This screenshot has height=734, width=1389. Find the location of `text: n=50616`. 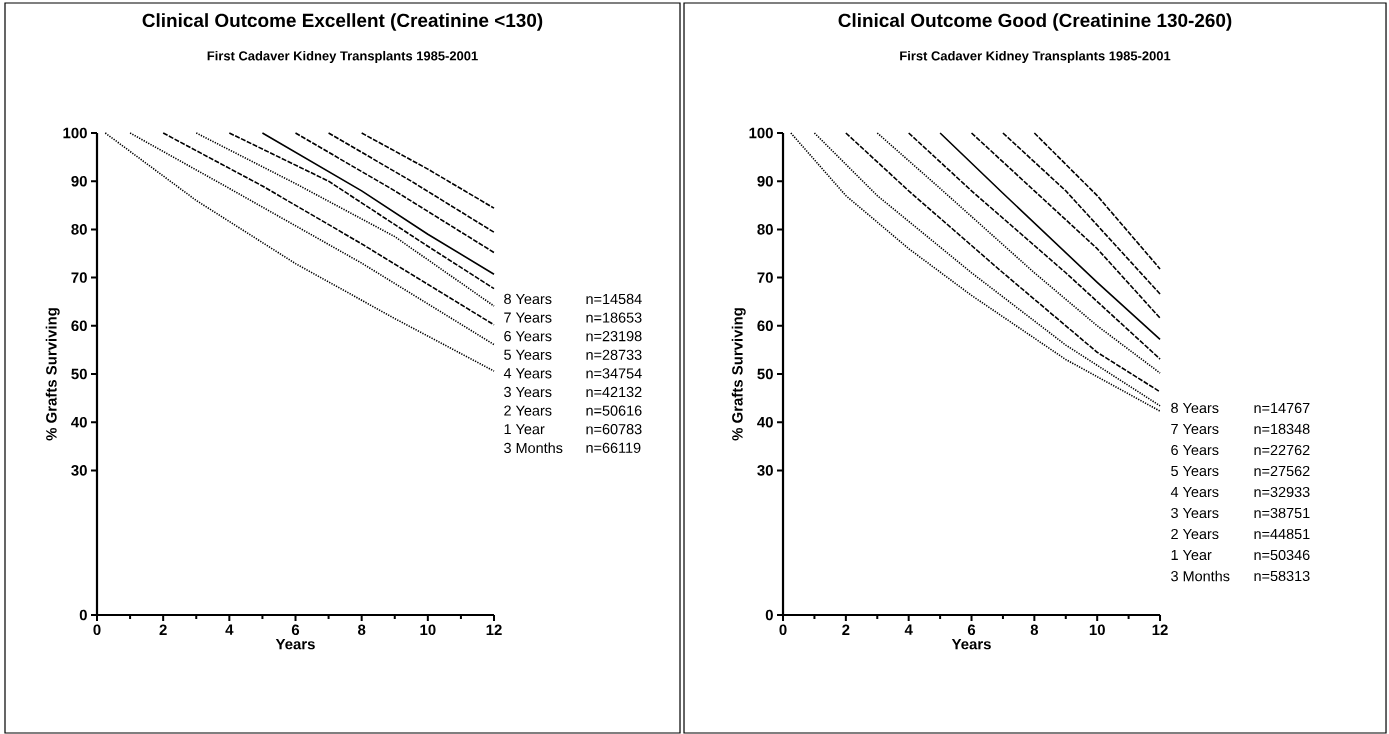

text: n=50616 is located at coordinates (614, 410).